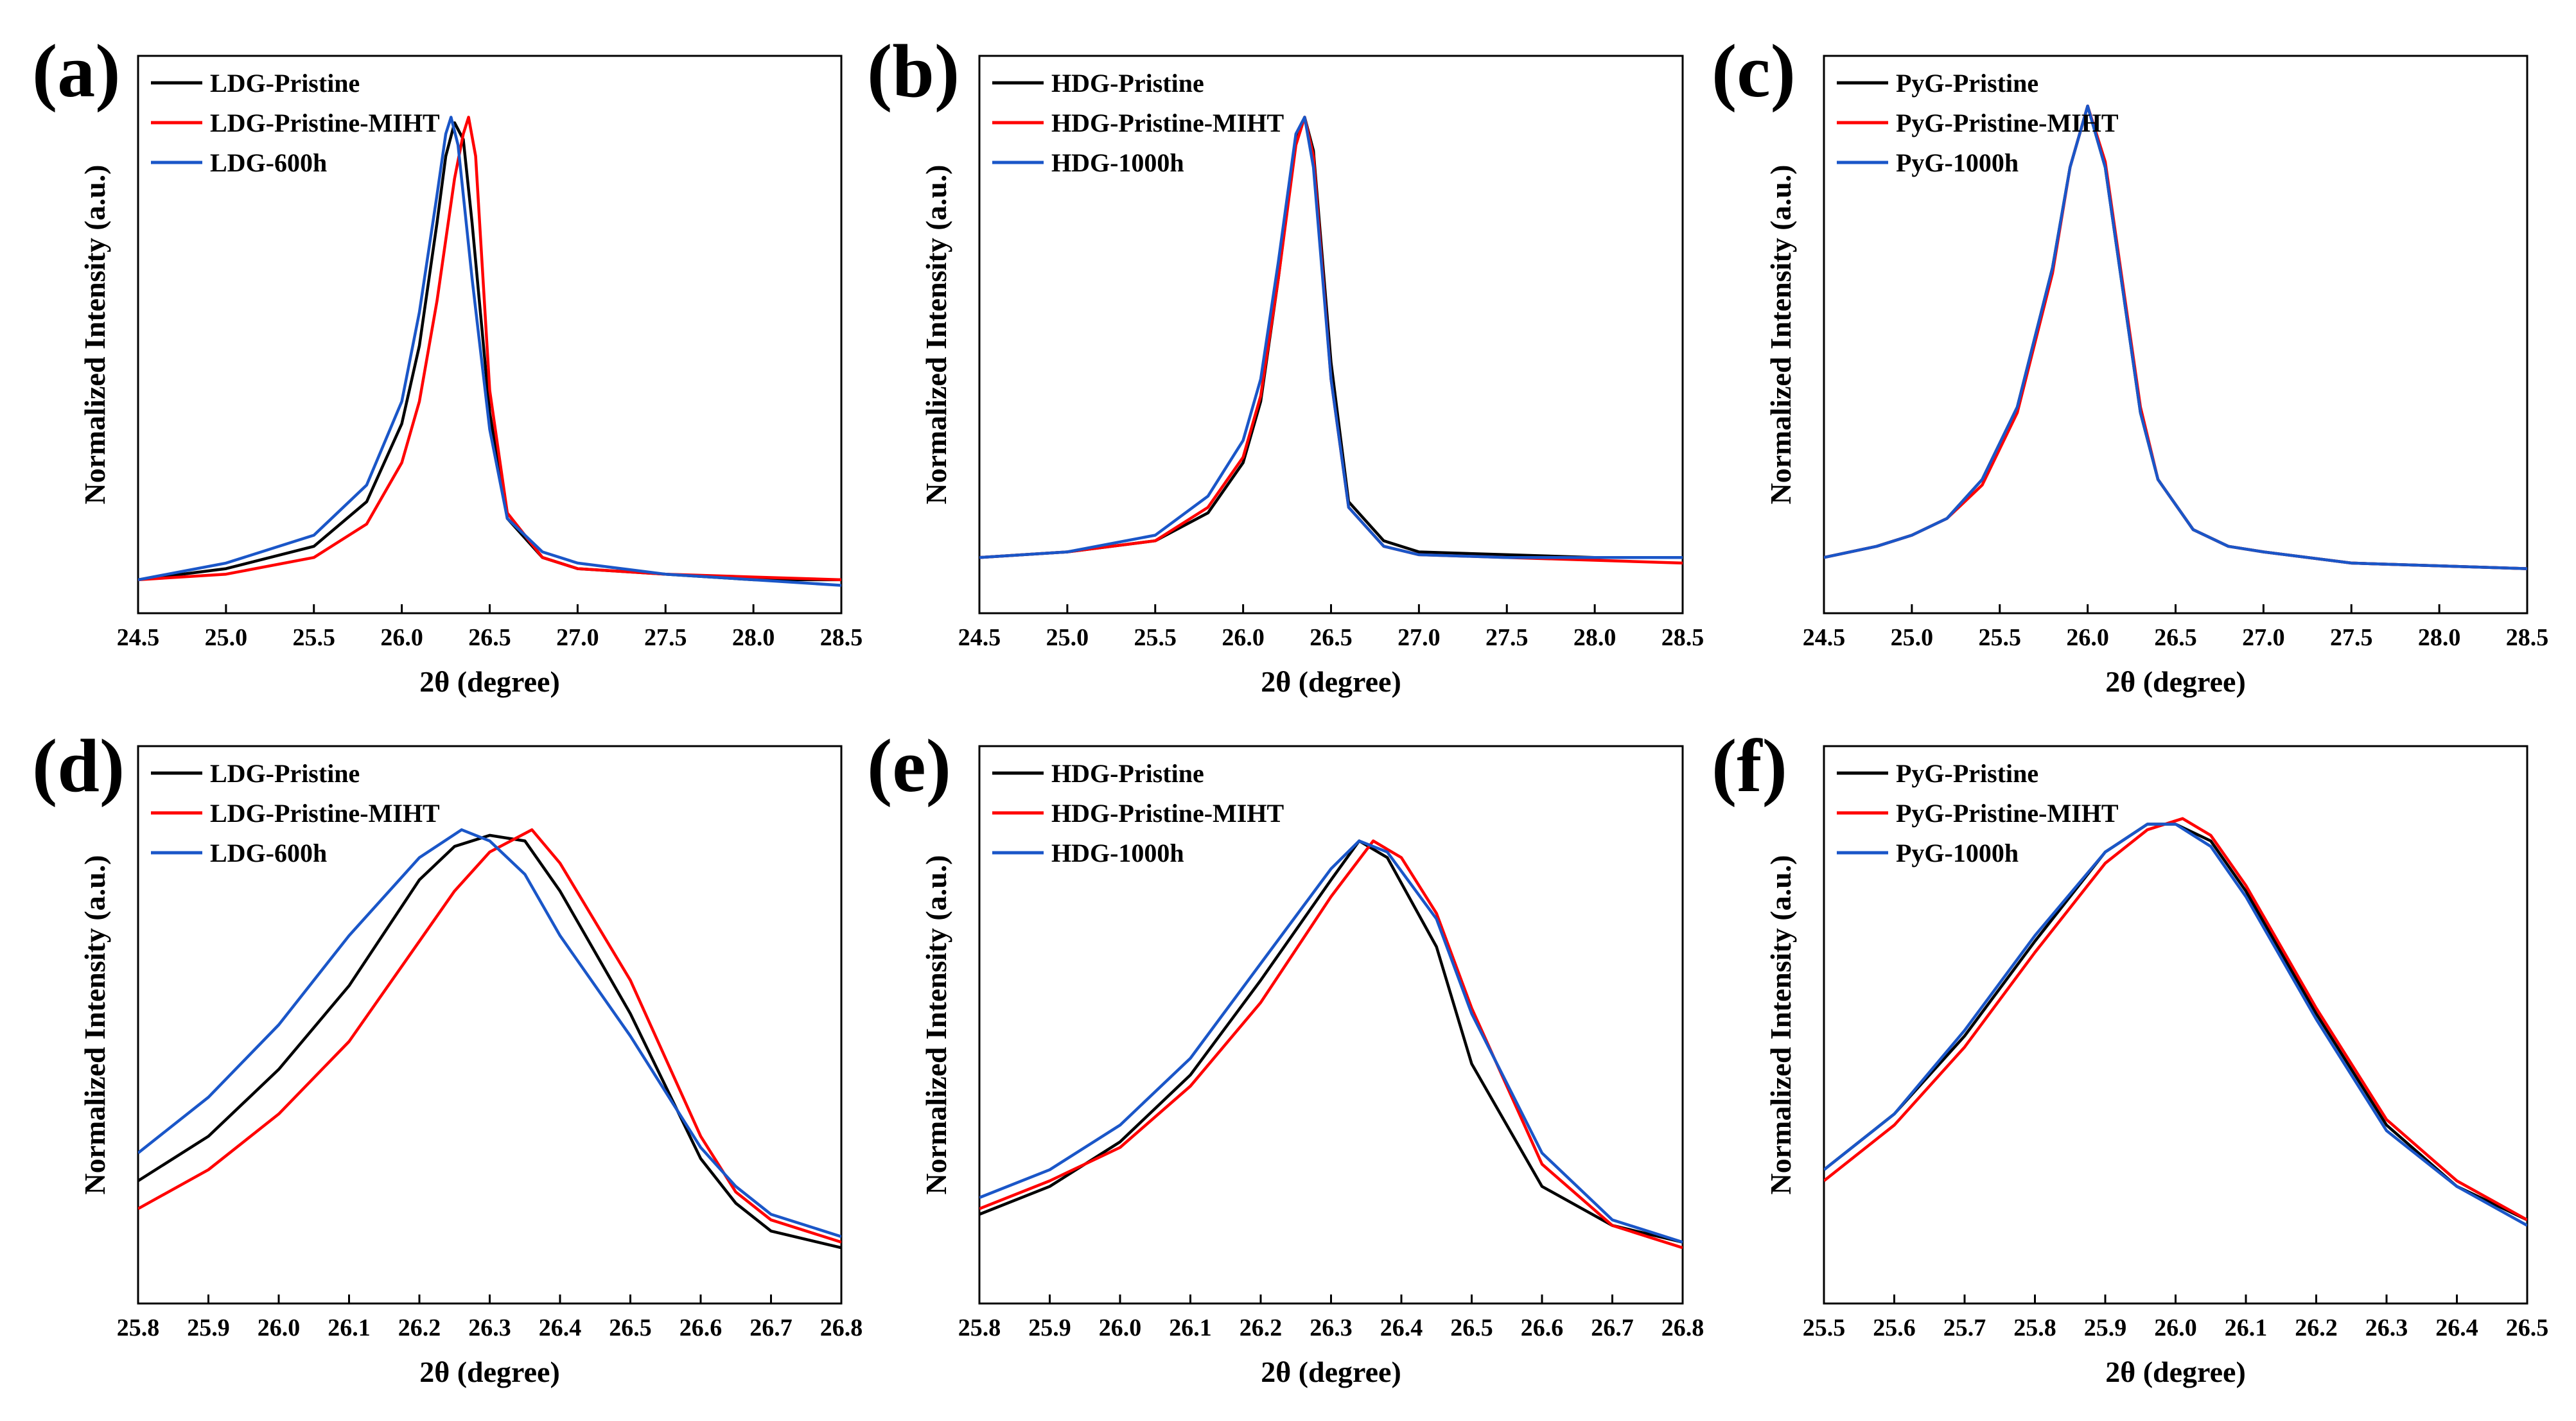 The height and width of the screenshot is (1421, 2576). Describe the element at coordinates (909, 766) in the screenshot. I see `panel-letter: (e)` at that location.